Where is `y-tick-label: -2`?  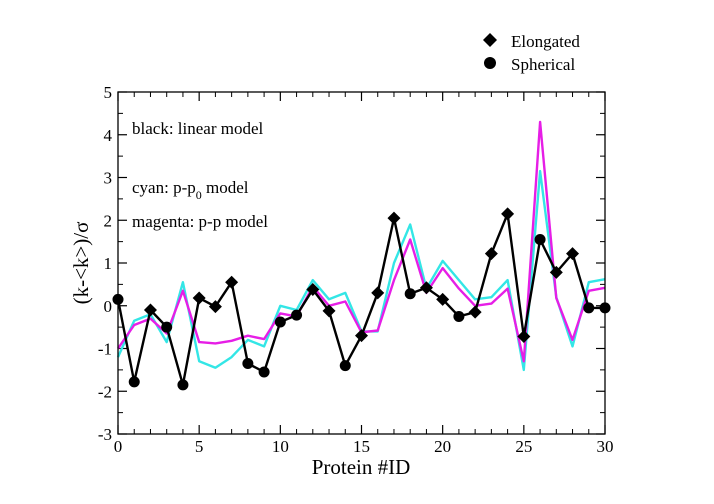 y-tick-label: -2 is located at coordinates (105, 391).